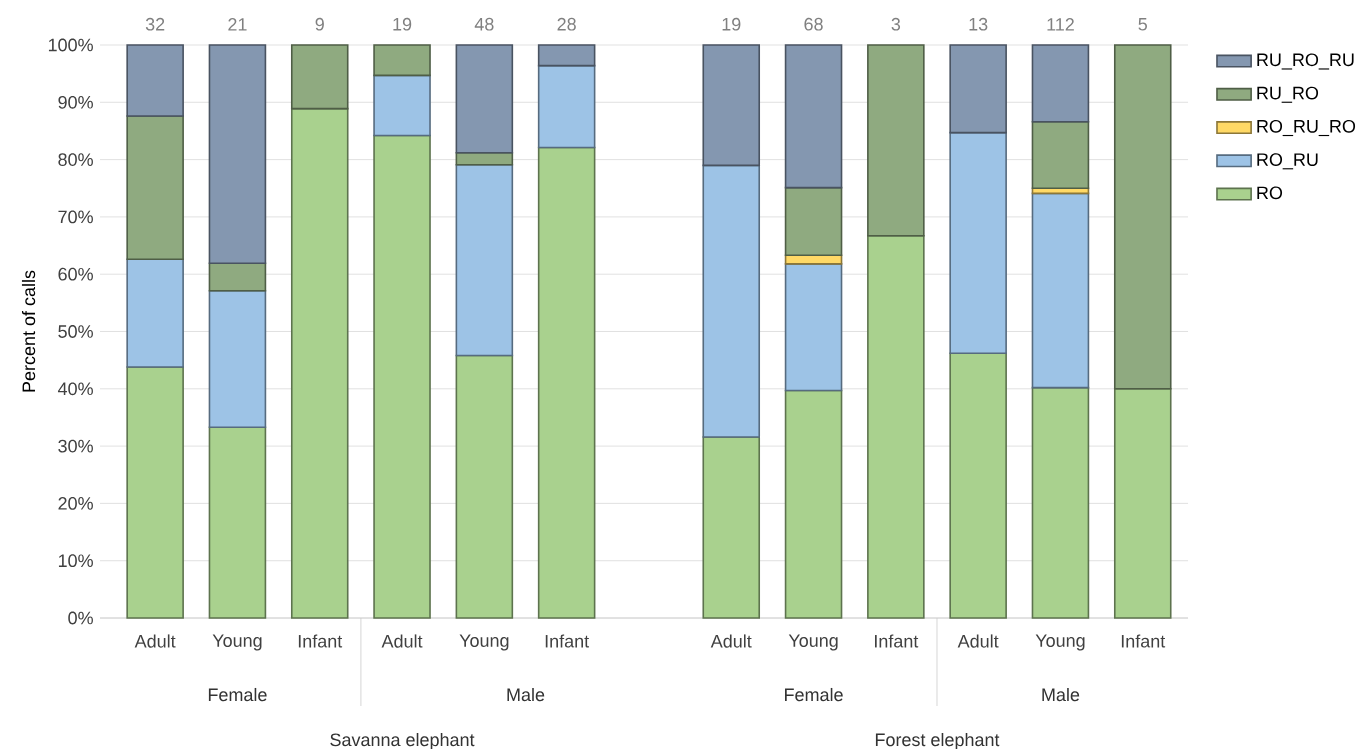 The width and height of the screenshot is (1363, 749). What do you see at coordinates (70, 45) in the screenshot?
I see `y-tick-label: 100%` at bounding box center [70, 45].